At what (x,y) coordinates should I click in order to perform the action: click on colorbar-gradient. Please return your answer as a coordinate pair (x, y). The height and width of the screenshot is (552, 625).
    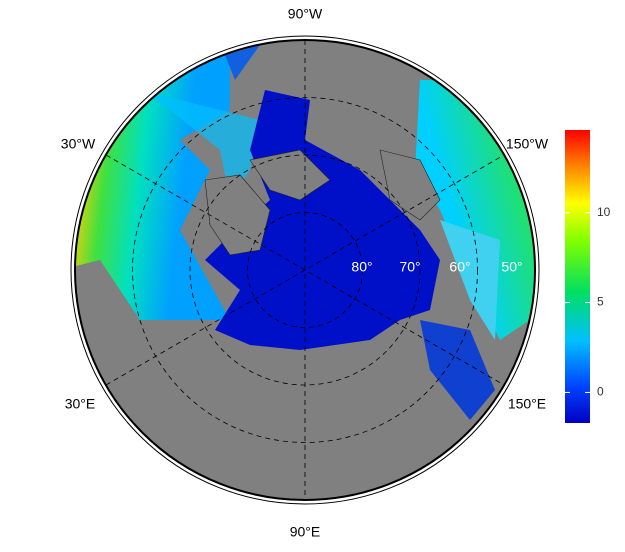
    Looking at the image, I should click on (577, 276).